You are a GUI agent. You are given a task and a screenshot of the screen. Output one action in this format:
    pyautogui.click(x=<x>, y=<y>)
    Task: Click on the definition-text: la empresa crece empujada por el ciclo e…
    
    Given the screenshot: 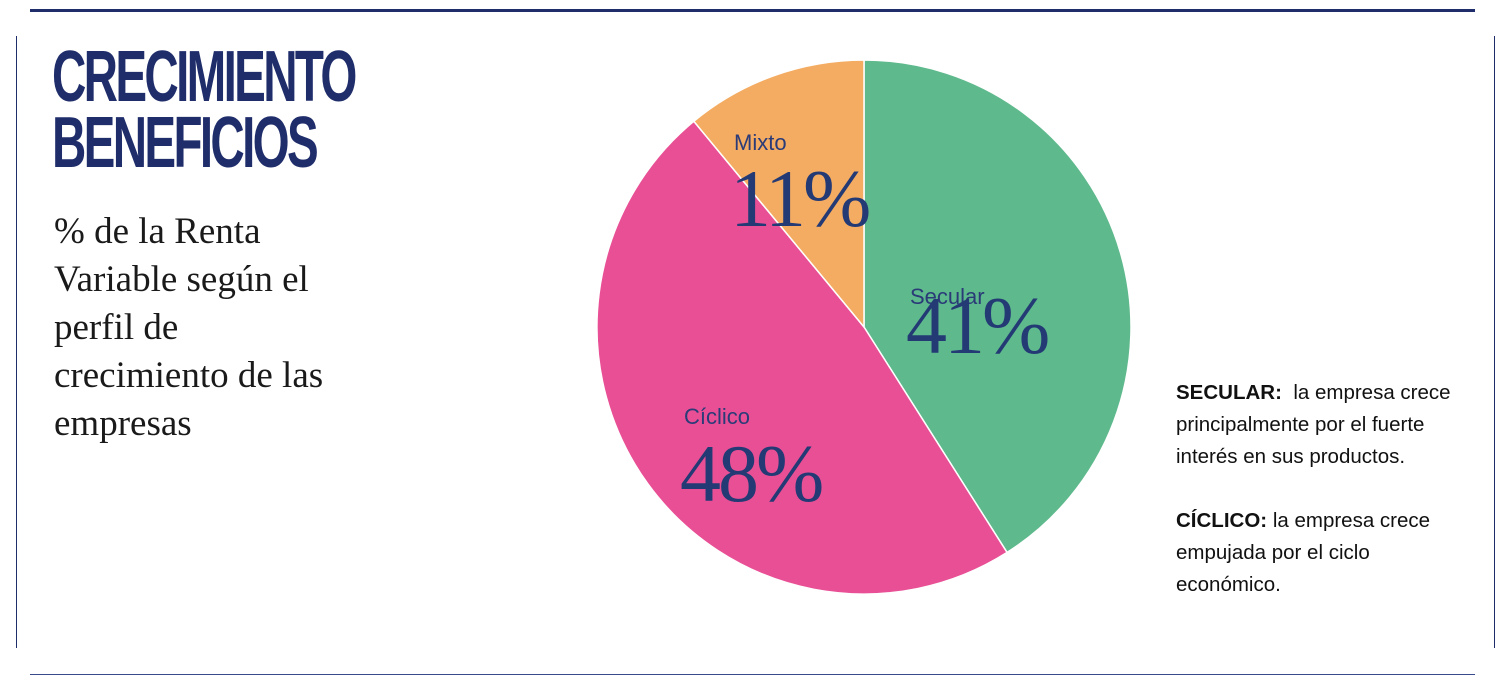 What is the action you would take?
    pyautogui.click(x=1303, y=552)
    